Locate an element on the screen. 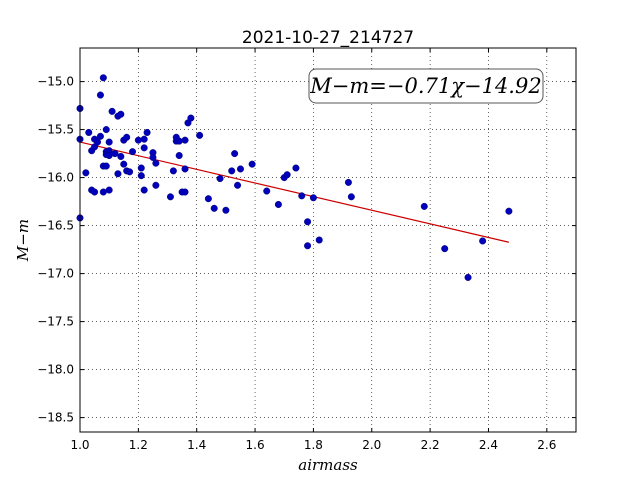 This screenshot has width=640, height=480. y-tick-label: −17.5 is located at coordinates (55, 322).